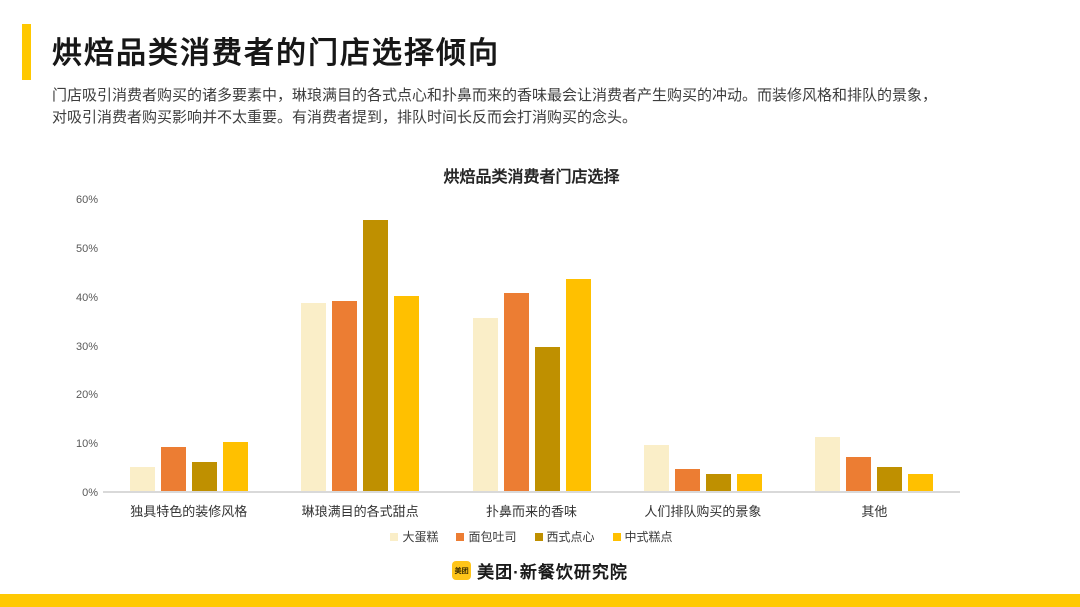 Image resolution: width=1080 pixels, height=607 pixels. I want to click on legend-label: 中式糕点, so click(648, 537).